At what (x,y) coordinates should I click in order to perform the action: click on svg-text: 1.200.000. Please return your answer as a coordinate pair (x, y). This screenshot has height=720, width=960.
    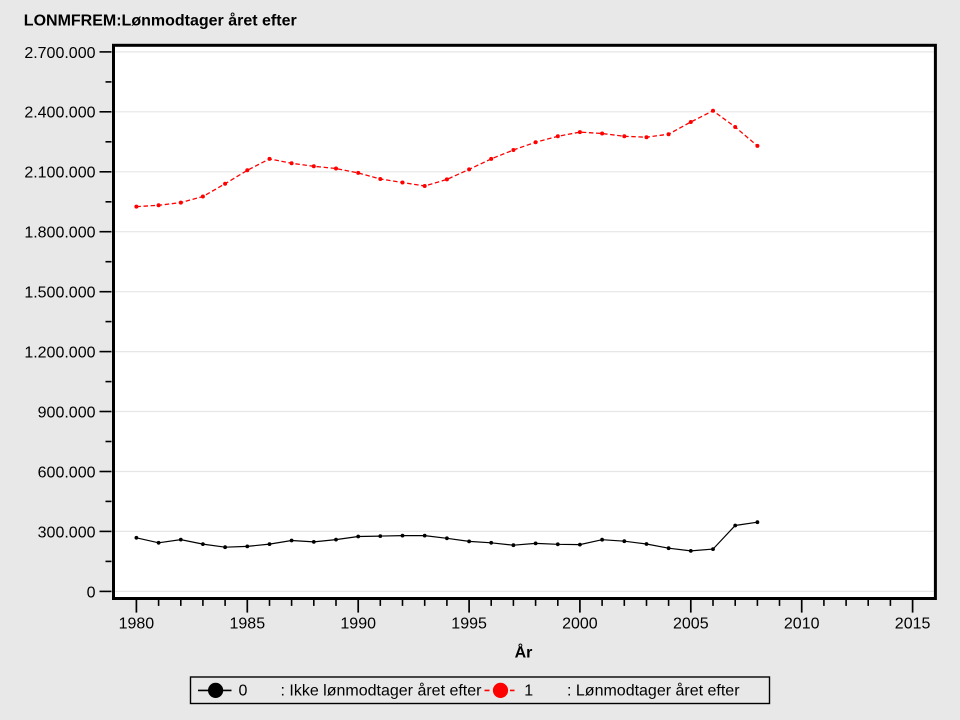
    Looking at the image, I should click on (59, 353).